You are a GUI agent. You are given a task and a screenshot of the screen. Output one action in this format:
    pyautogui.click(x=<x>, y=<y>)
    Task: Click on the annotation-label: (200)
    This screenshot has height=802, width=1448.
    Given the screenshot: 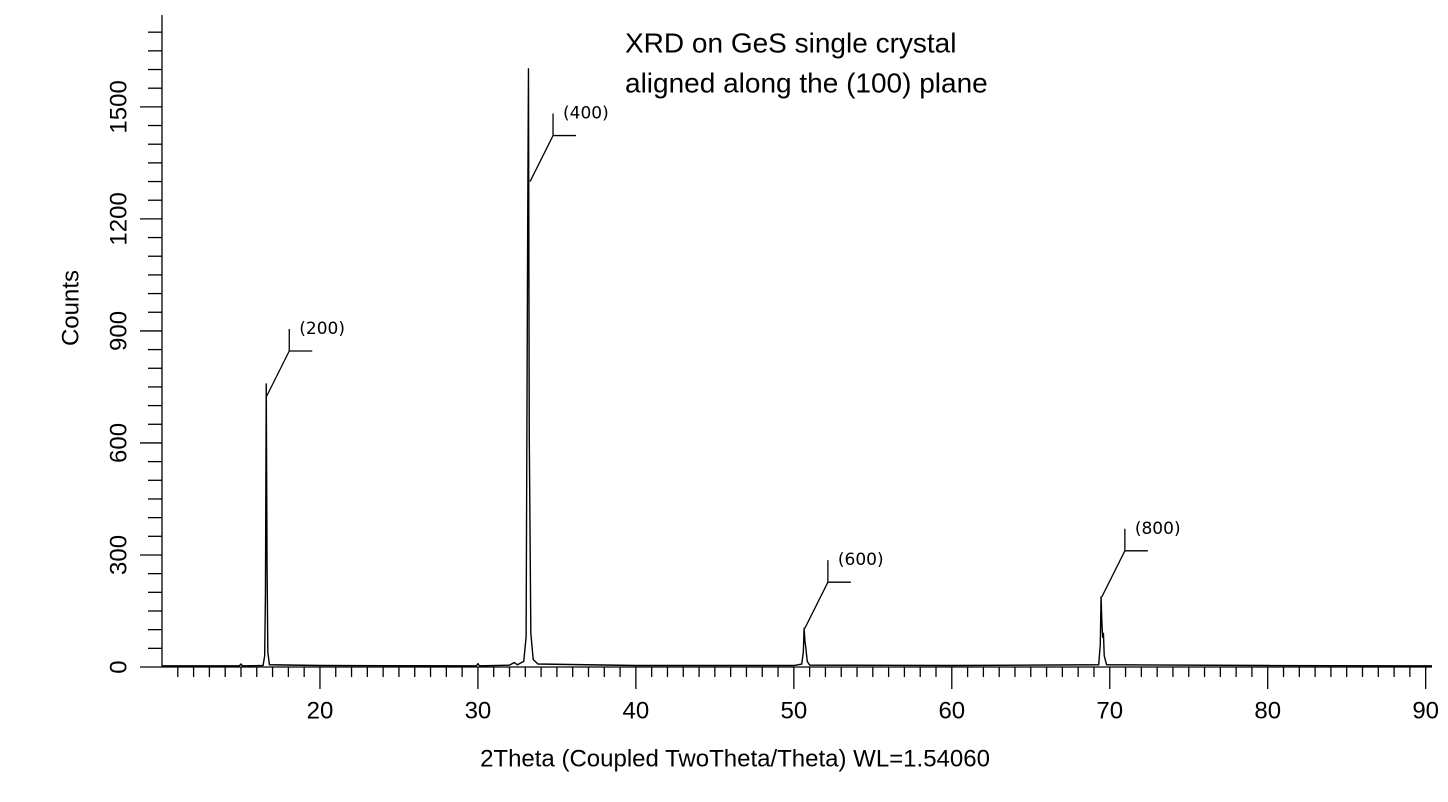 What is the action you would take?
    pyautogui.click(x=322, y=329)
    